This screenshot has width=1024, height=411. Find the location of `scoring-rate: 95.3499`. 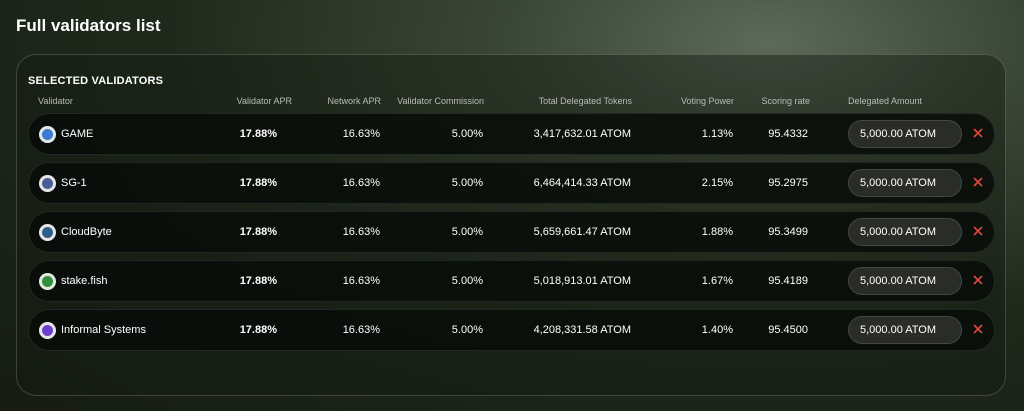

scoring-rate: 95.3499 is located at coordinates (788, 232).